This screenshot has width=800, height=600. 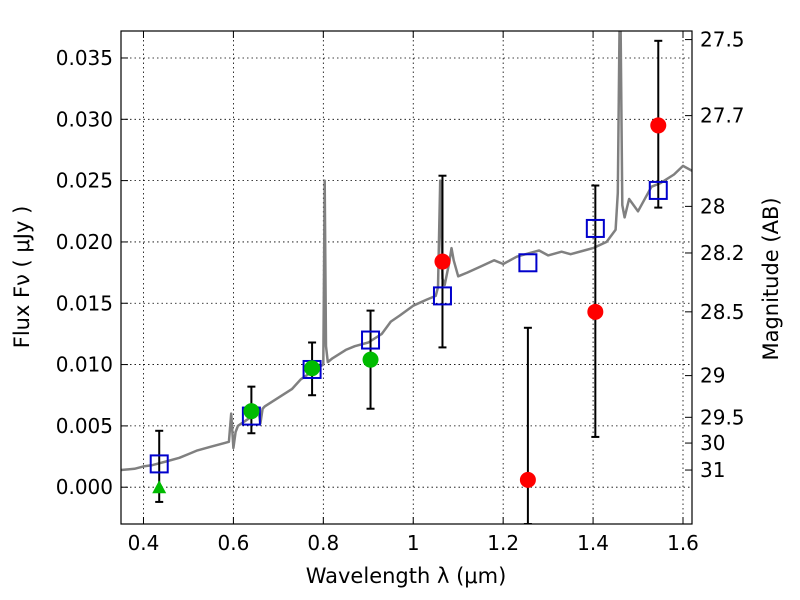 What do you see at coordinates (593, 543) in the screenshot?
I see `x-tick-label: 1.4` at bounding box center [593, 543].